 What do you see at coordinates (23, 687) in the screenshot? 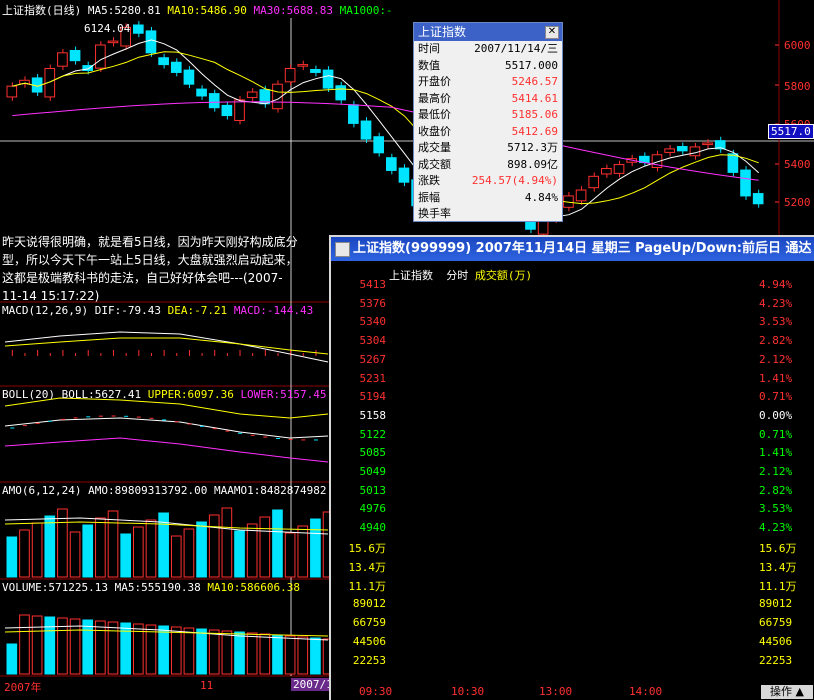
I see `axis-year: 2007年` at bounding box center [23, 687].